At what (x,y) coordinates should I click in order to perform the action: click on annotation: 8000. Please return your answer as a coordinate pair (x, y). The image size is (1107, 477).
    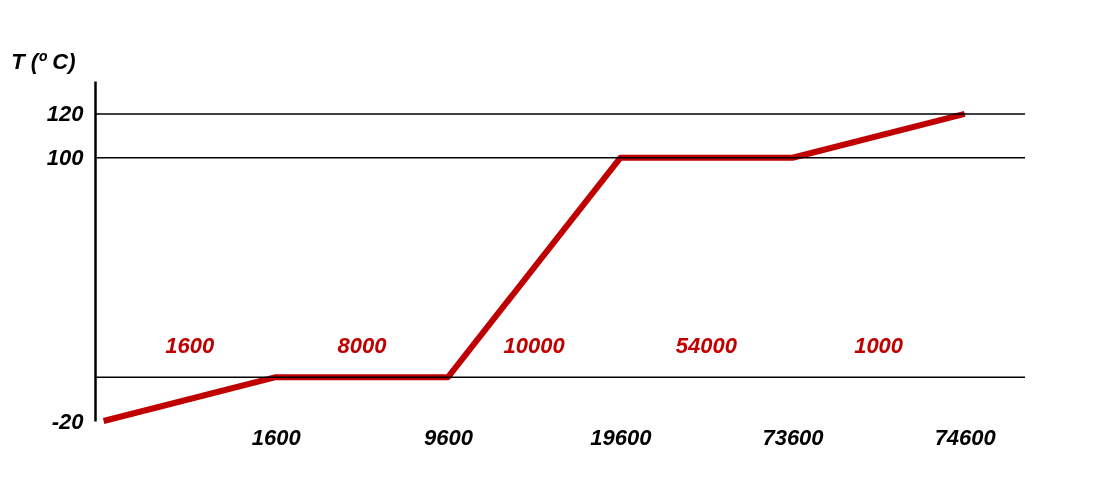
    Looking at the image, I should click on (362, 346).